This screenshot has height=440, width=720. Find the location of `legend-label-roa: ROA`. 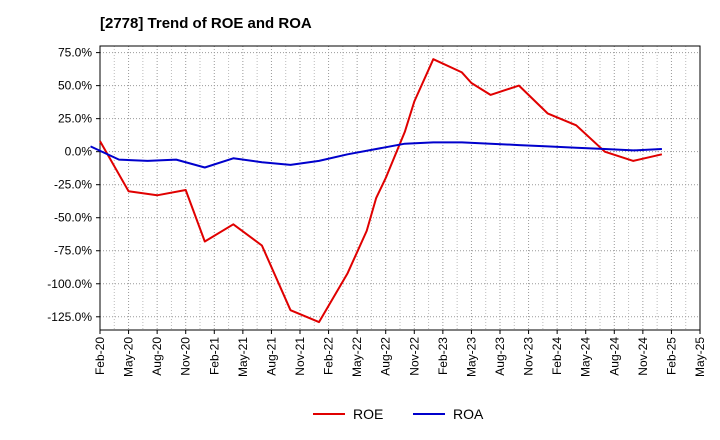

legend-label-roa: ROA is located at coordinates (468, 414).